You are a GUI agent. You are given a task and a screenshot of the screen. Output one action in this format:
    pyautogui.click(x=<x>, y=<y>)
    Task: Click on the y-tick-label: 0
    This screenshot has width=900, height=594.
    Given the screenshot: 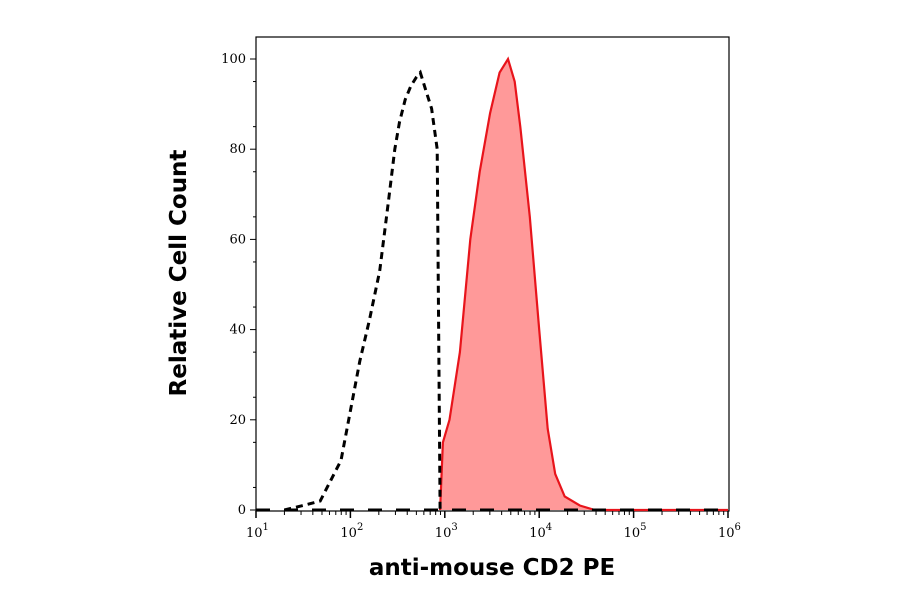 What is the action you would take?
    pyautogui.click(x=242, y=510)
    